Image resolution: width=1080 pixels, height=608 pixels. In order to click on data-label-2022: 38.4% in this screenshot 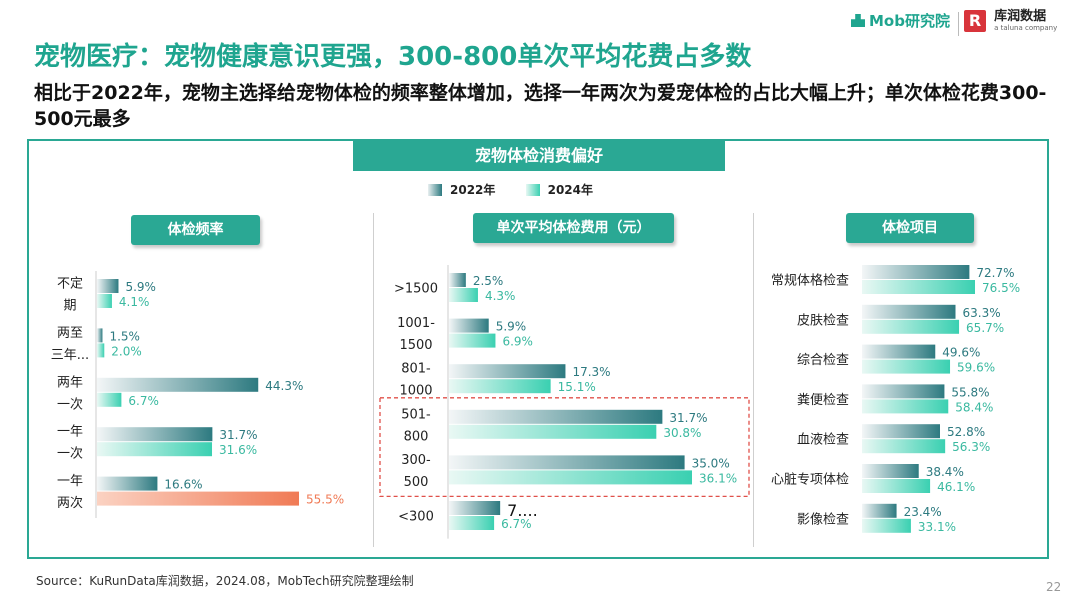, I will do `click(945, 472)`.